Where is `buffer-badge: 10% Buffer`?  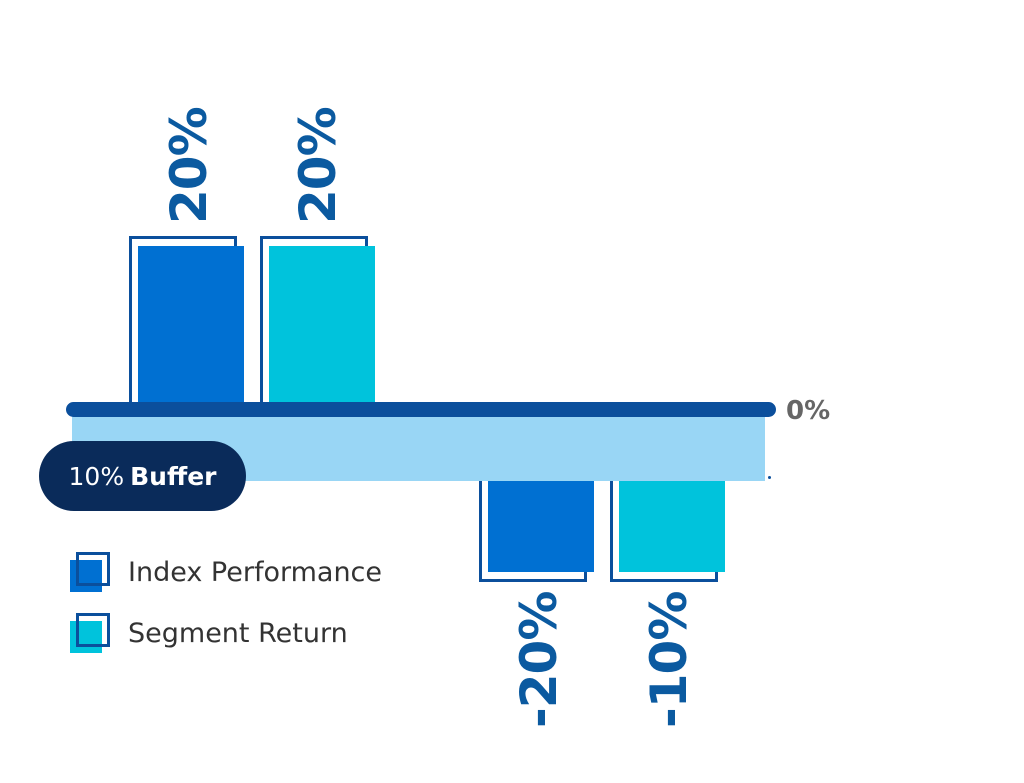
buffer-badge: 10% Buffer is located at coordinates (142, 476).